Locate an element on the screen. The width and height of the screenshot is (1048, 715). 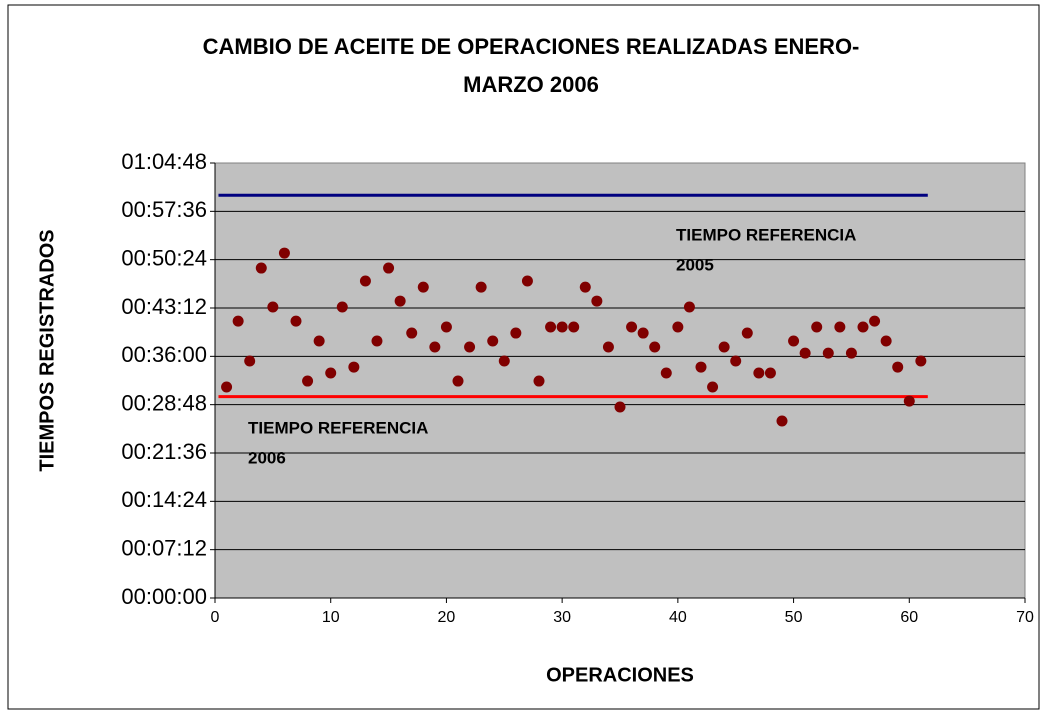
x-tick-label: 50 is located at coordinates (794, 617).